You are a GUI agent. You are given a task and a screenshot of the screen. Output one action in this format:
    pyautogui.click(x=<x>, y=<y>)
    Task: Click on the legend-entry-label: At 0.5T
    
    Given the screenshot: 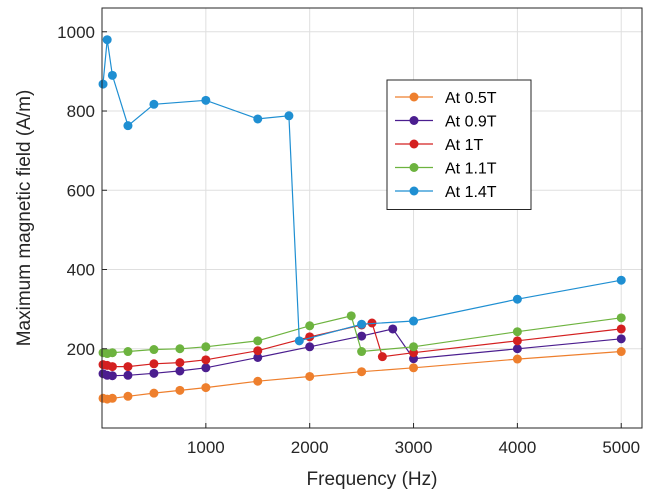 What is the action you would take?
    pyautogui.click(x=471, y=98)
    